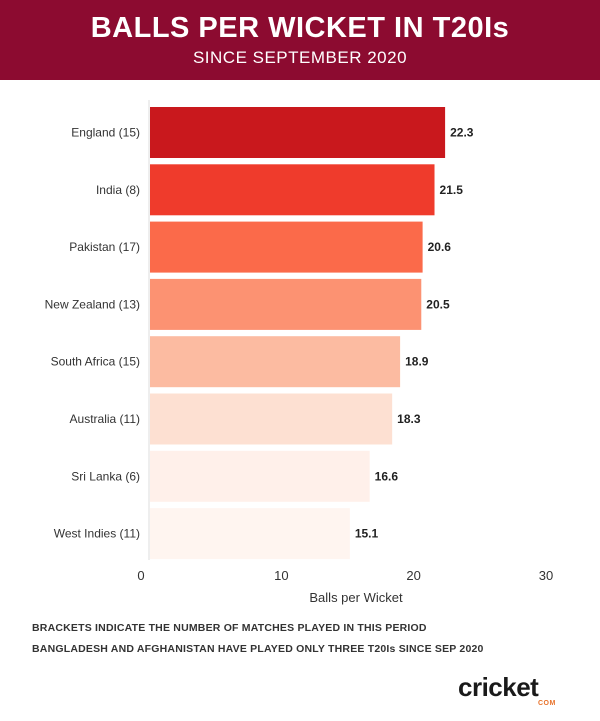 The height and width of the screenshot is (721, 600). I want to click on logo-wordmark: cricket, so click(498, 687).